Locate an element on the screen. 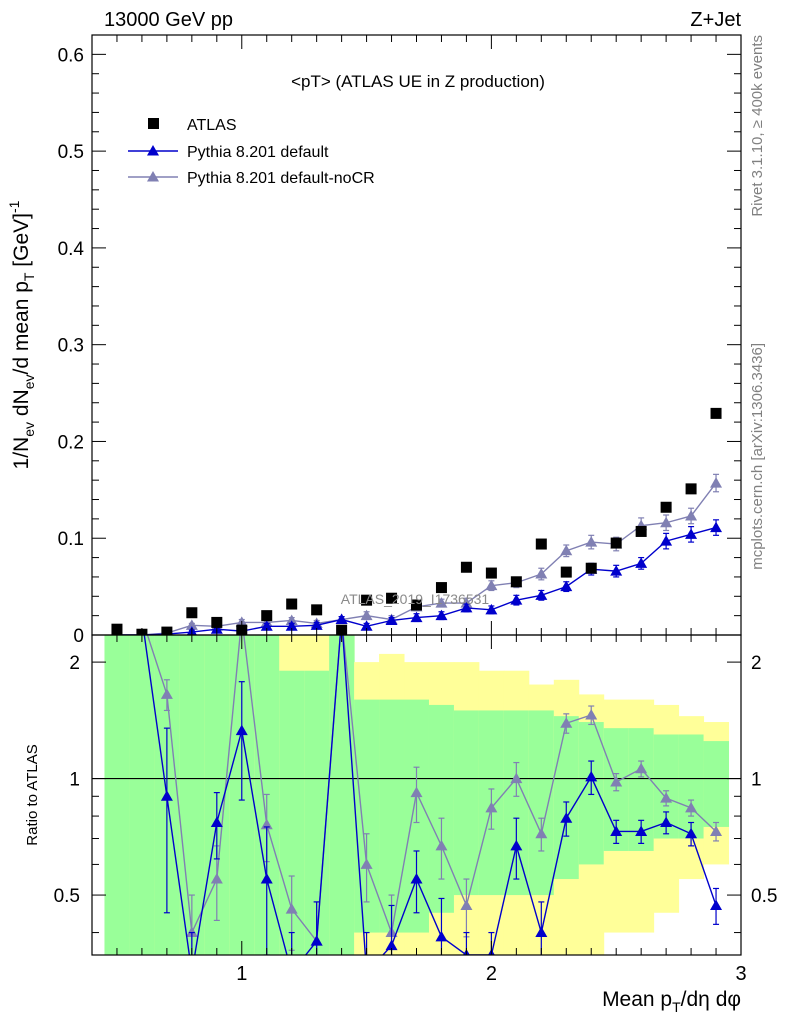  x-tick-label: 3 is located at coordinates (740, 974).